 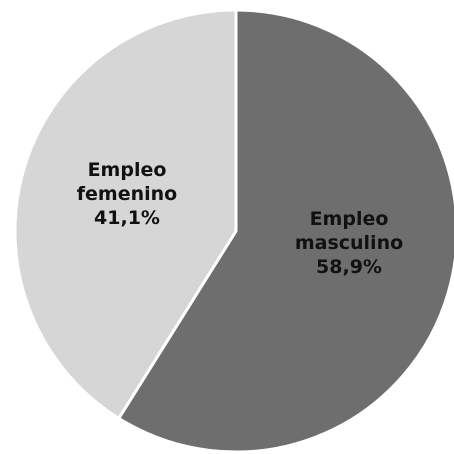 I want to click on slice-value-label: 58,9%, so click(x=349, y=267).